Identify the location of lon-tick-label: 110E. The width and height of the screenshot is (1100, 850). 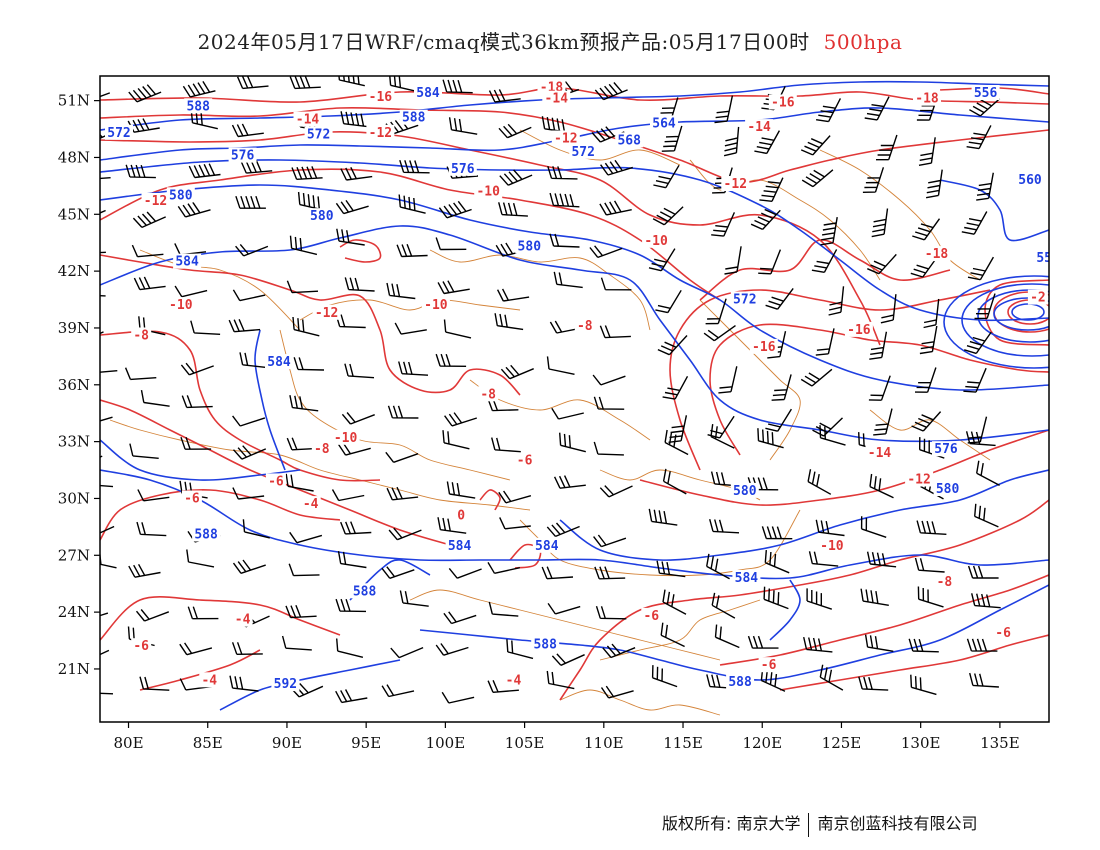
(604, 743).